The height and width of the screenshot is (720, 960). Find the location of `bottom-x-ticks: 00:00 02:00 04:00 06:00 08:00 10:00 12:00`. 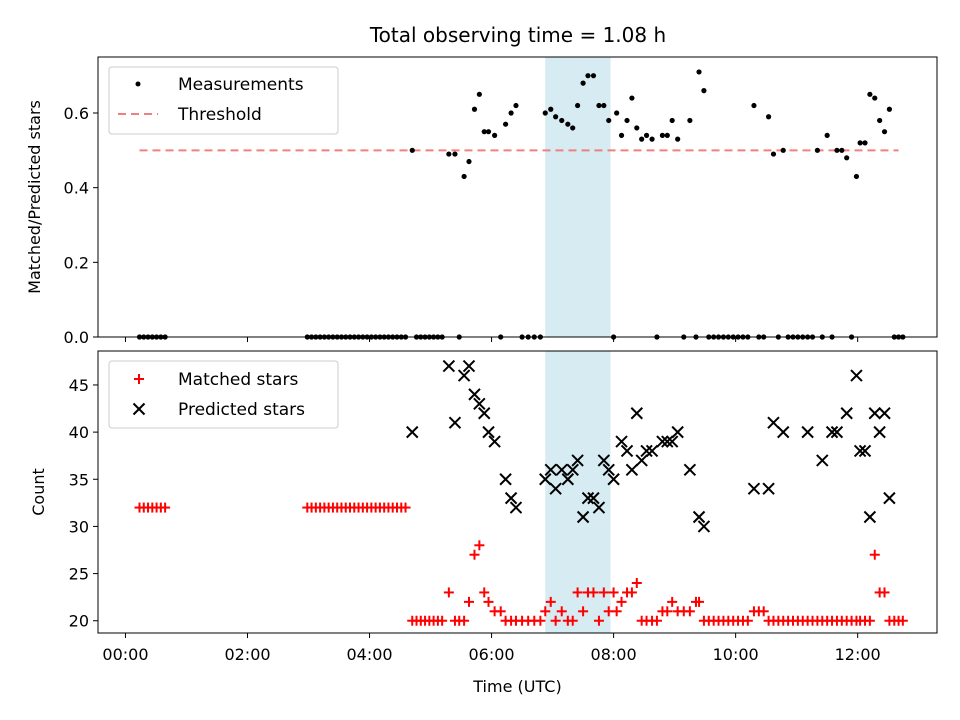

bottom-x-ticks: 00:00 02:00 04:00 06:00 08:00 10:00 12:00 is located at coordinates (491, 648).